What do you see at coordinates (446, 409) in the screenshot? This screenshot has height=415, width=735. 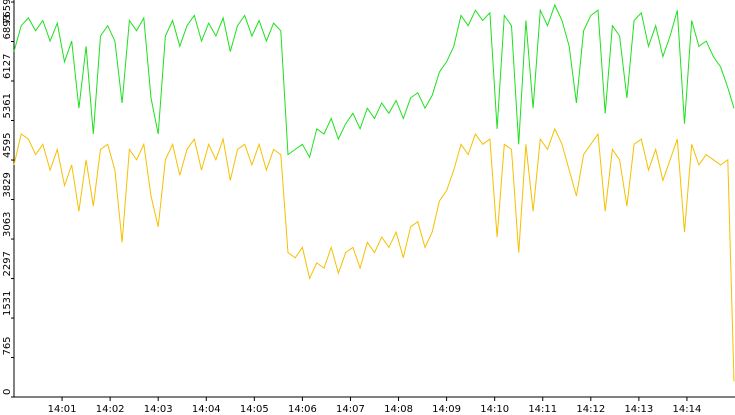 I see `x-tick-label: 14:09` at bounding box center [446, 409].